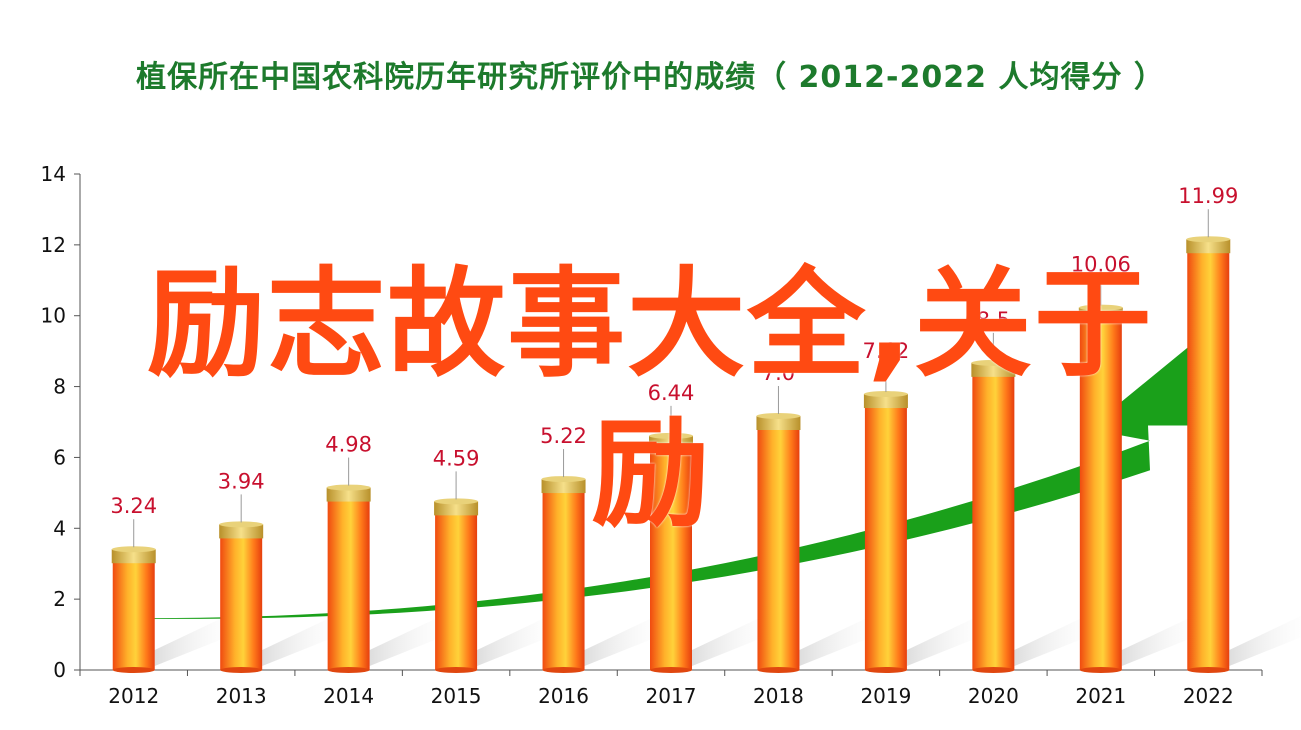  I want to click on data-label: 7.62, so click(886, 351).